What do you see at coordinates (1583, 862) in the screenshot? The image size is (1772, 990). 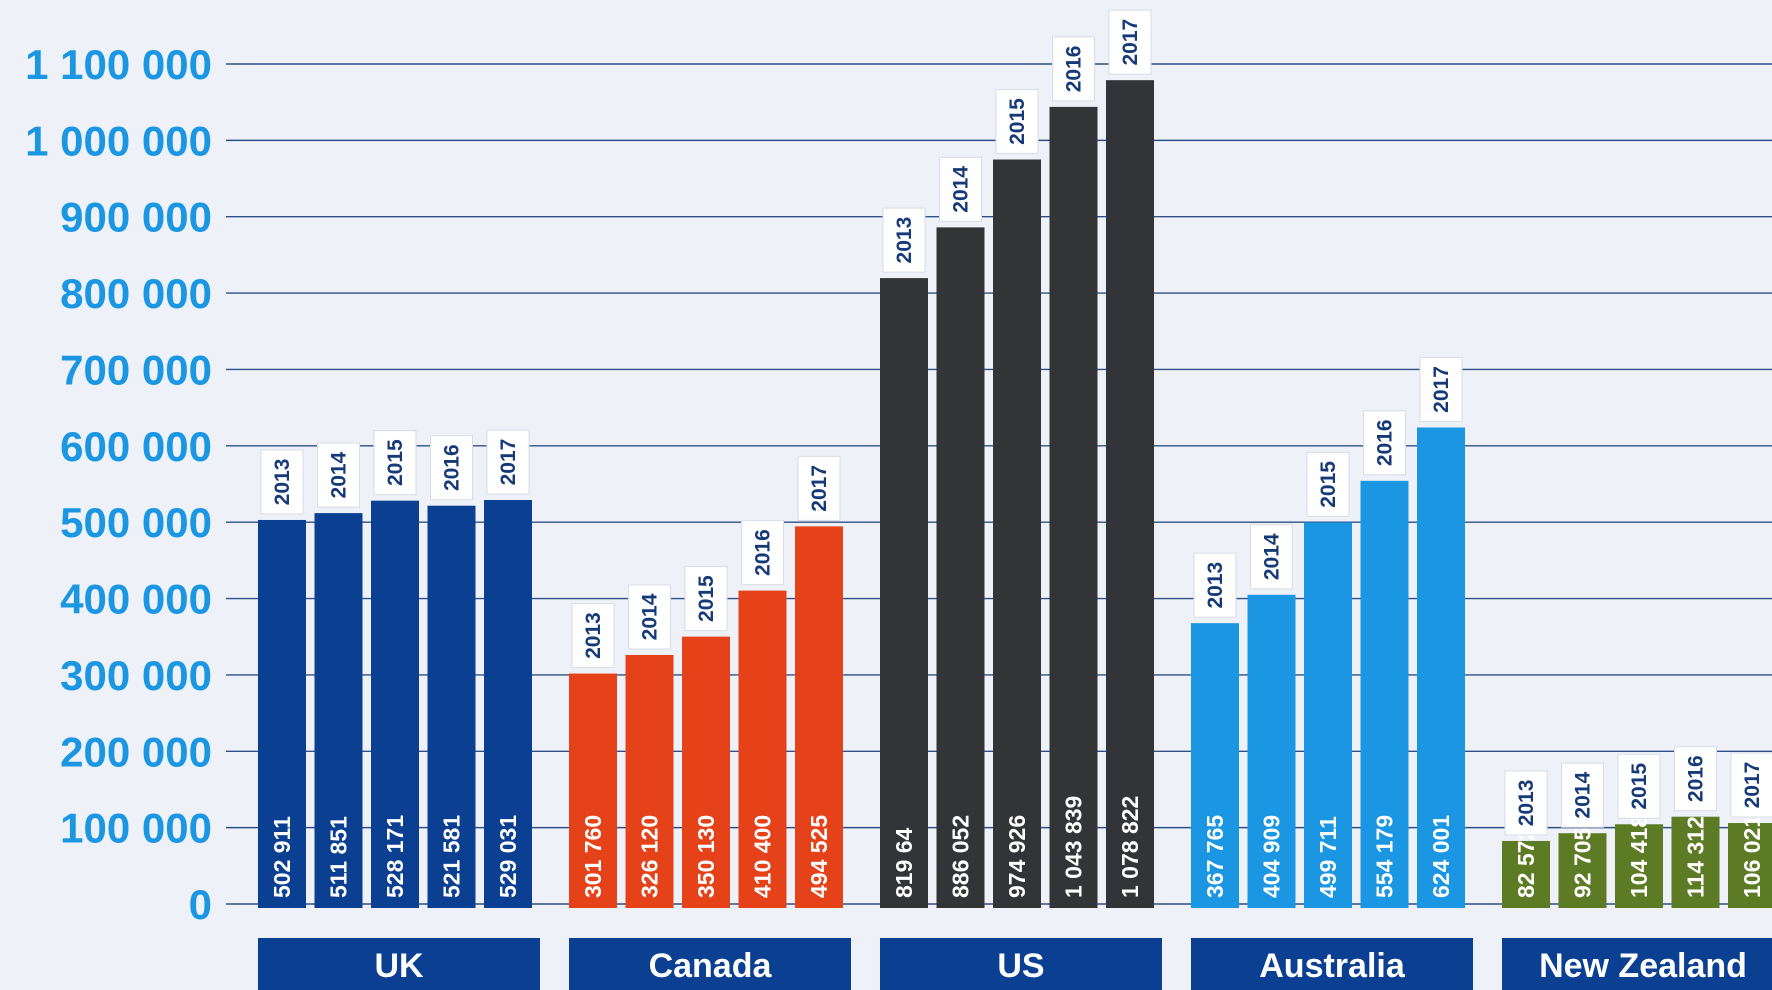 I see `bar-value-label: 92 705` at bounding box center [1583, 862].